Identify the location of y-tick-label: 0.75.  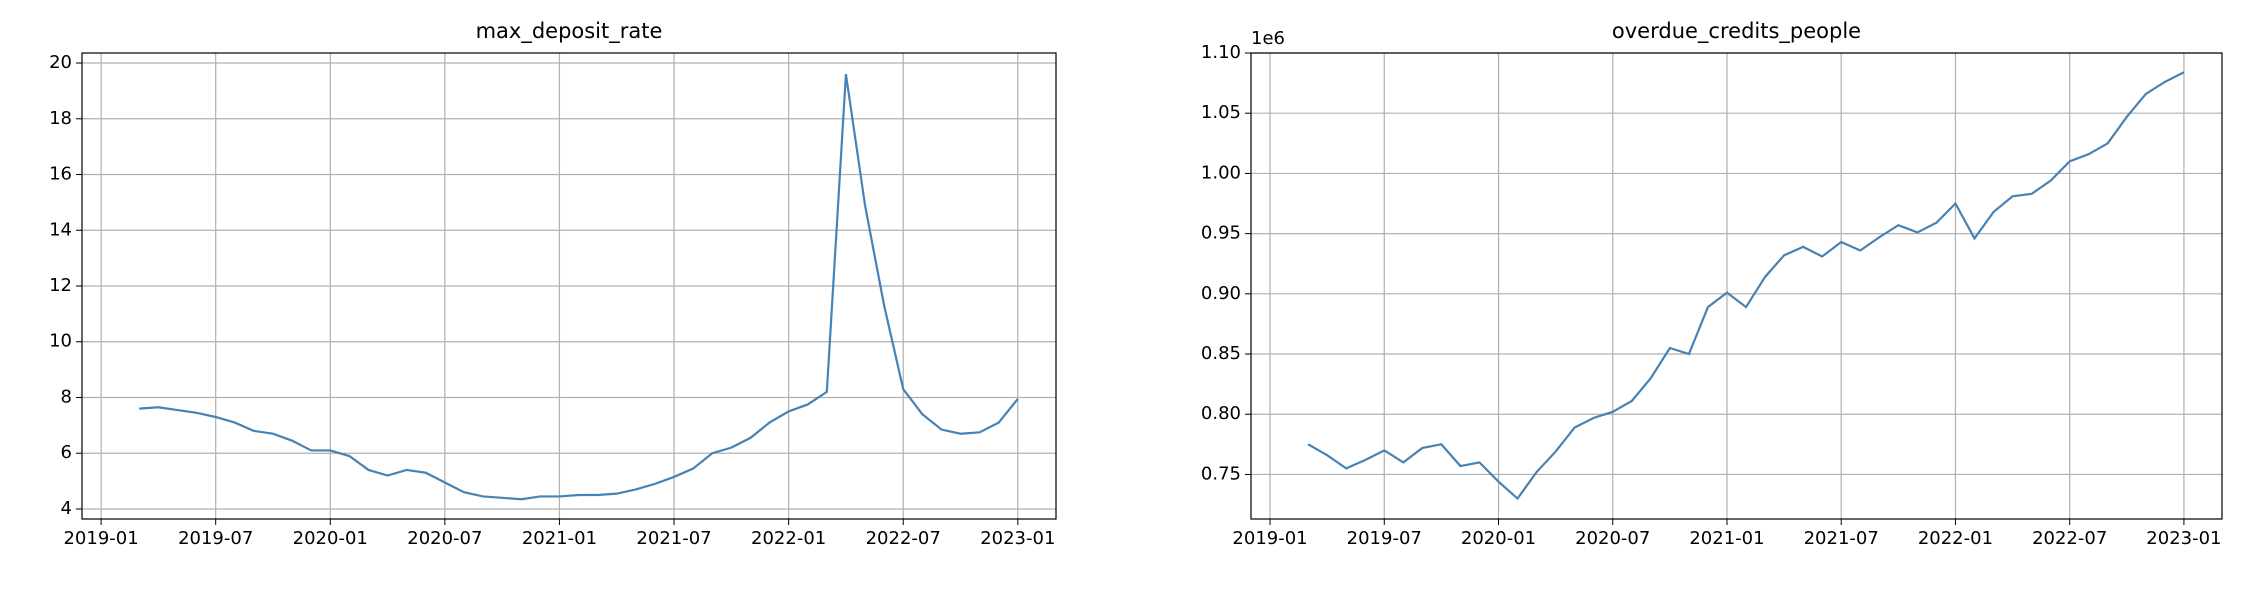
(1221, 473).